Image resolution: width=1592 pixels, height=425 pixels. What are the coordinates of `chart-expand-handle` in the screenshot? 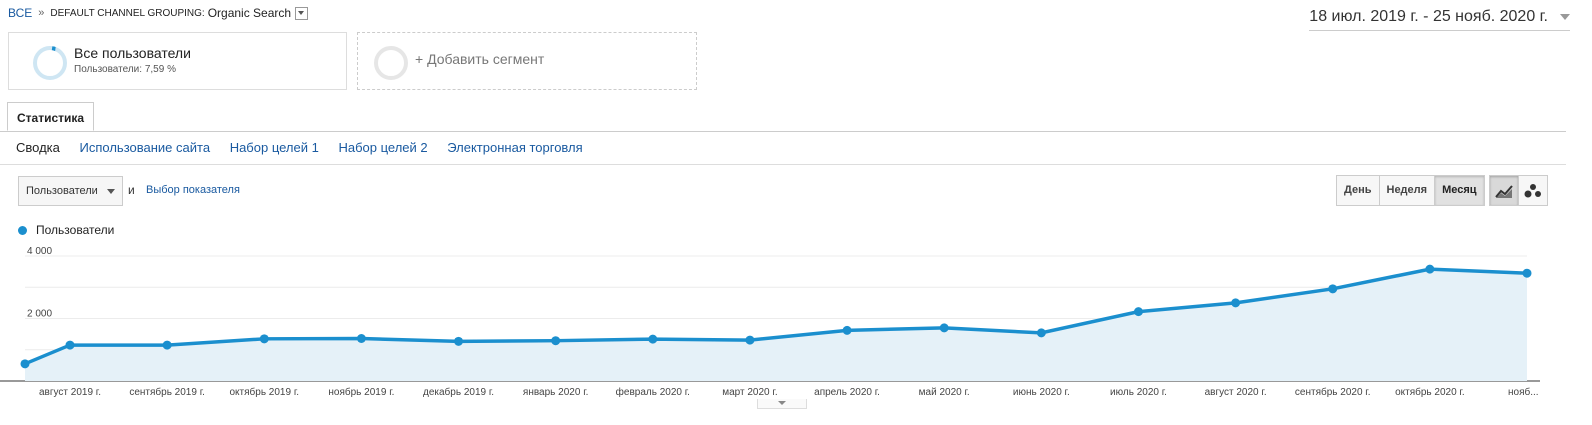 It's located at (782, 404).